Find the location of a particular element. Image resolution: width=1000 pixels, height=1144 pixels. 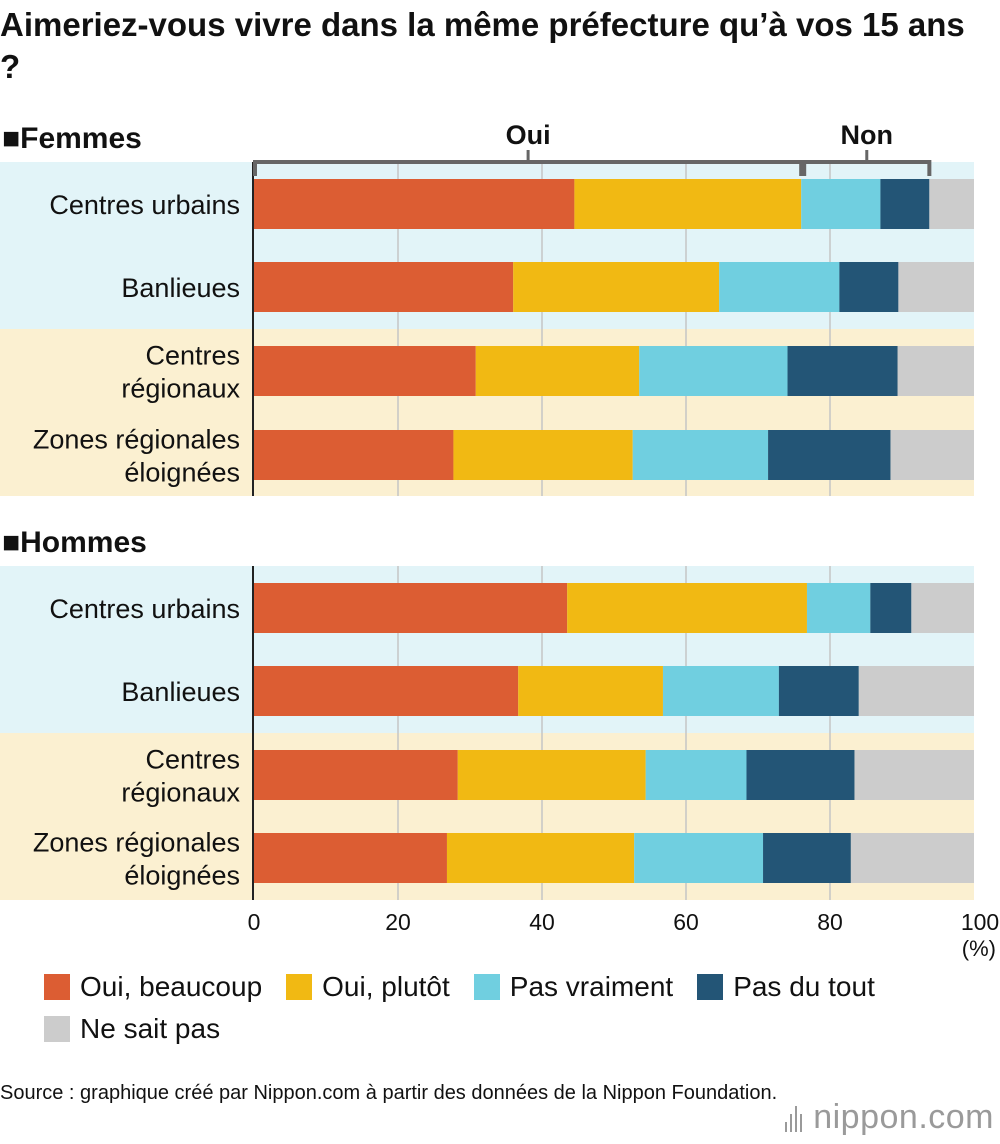

bracket-label-non: Non is located at coordinates (867, 135).